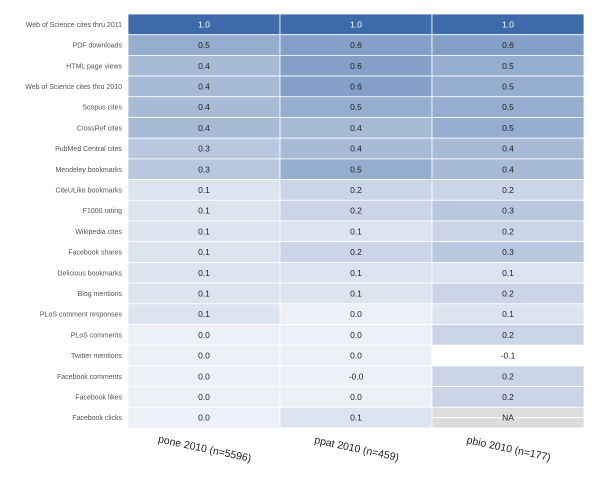  I want to click on cell-value-label: -0.0, so click(356, 376).